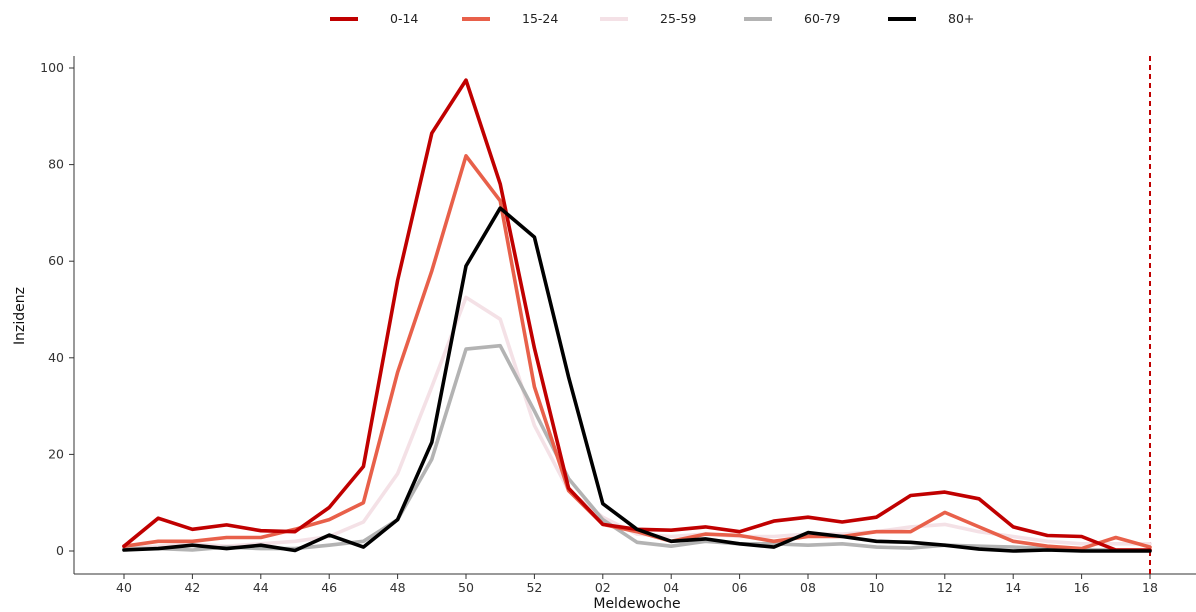 The image size is (1196, 612). I want to click on x-tick-label: 10, so click(876, 587).